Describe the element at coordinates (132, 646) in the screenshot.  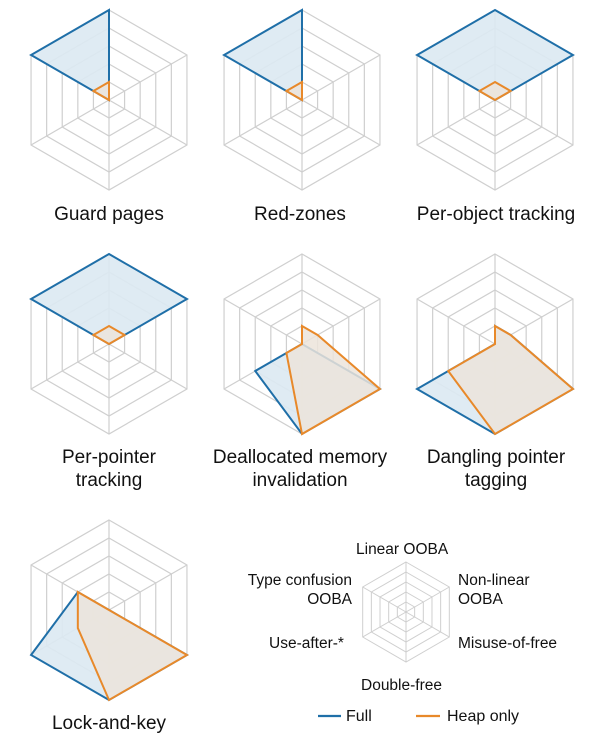
I see `chart-lock-and-key-series-heap-only` at that location.